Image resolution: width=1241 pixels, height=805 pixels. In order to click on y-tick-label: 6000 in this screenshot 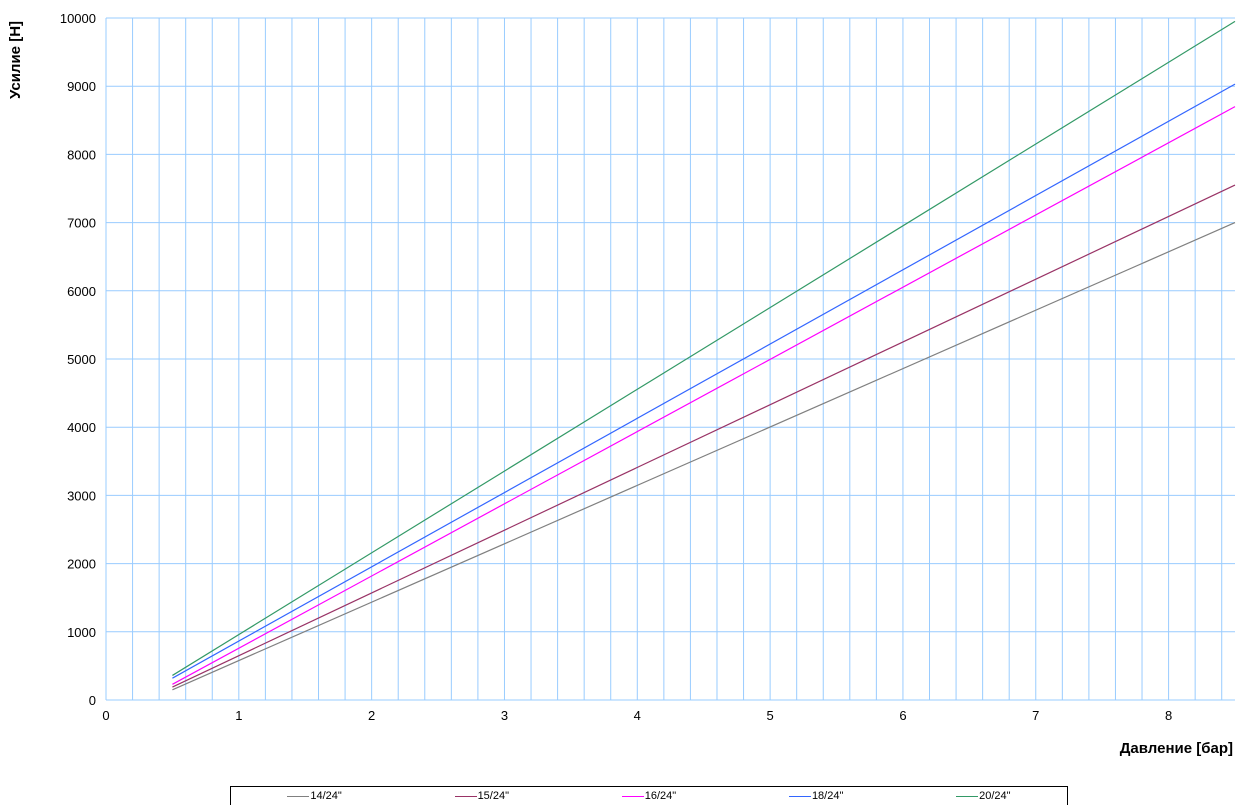, I will do `click(81, 291)`.